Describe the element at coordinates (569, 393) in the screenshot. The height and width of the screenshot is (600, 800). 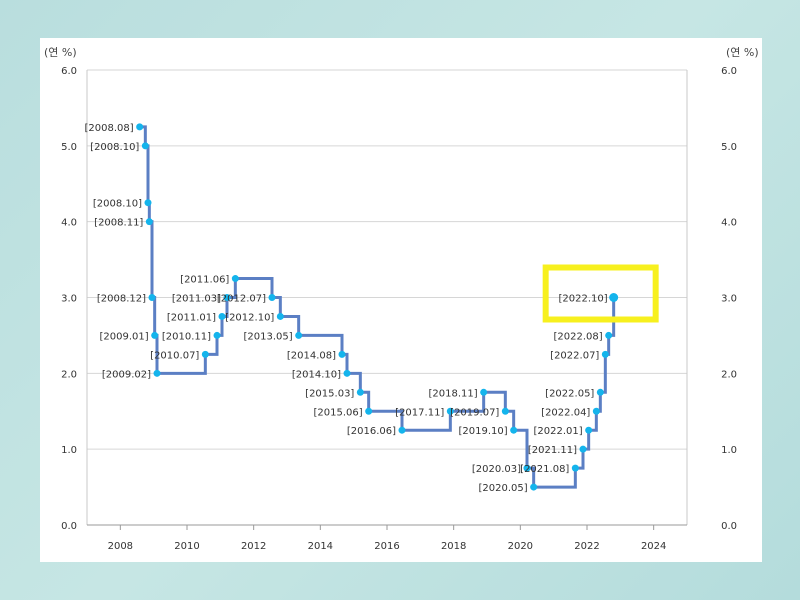
I see `data-point-label: [2022.05]` at that location.